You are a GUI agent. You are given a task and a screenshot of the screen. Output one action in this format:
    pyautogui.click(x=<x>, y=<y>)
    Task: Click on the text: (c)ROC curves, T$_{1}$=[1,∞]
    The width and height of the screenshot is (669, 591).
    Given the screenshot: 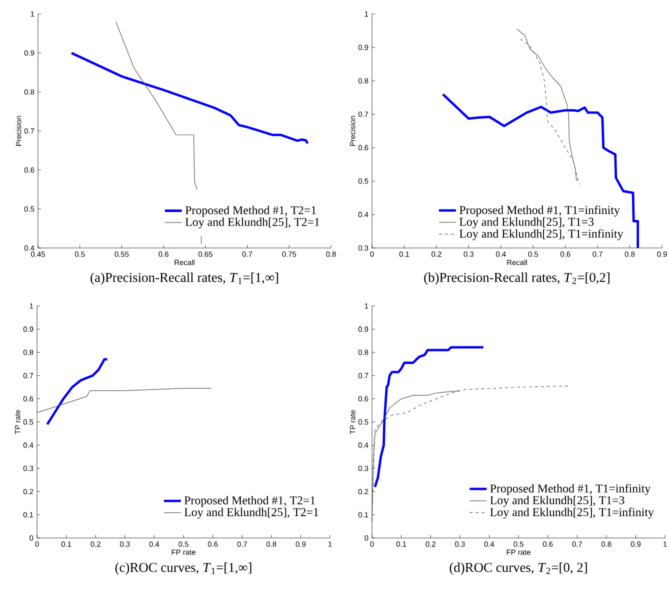 What is the action you would take?
    pyautogui.click(x=183, y=568)
    